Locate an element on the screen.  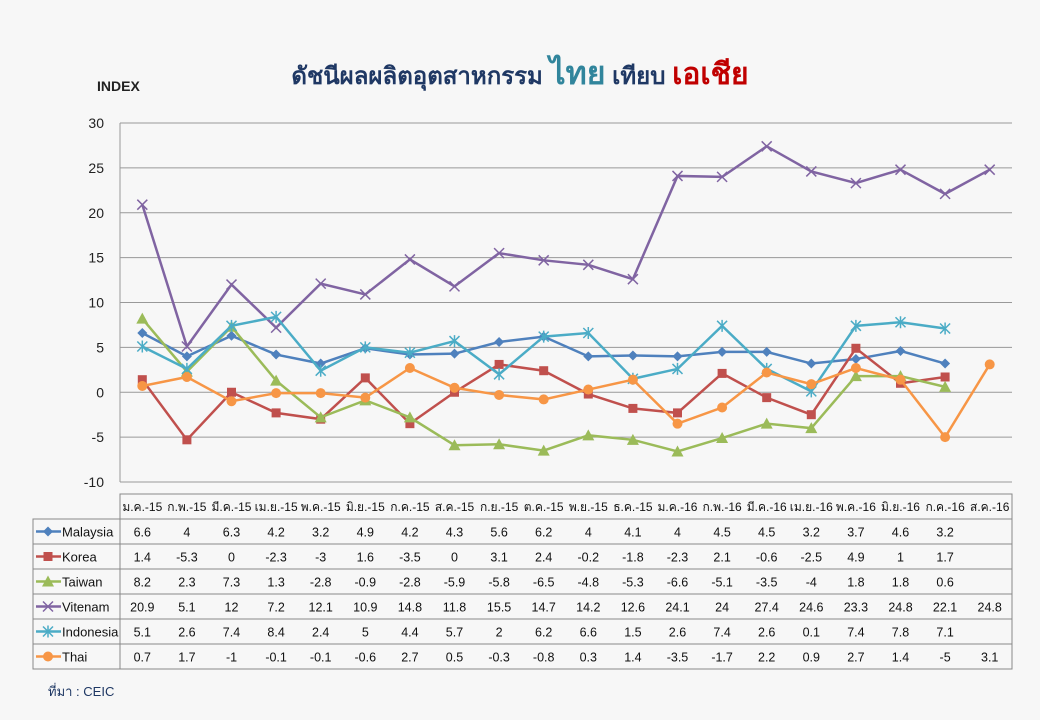
table-cell: -2.3 is located at coordinates (276, 558).